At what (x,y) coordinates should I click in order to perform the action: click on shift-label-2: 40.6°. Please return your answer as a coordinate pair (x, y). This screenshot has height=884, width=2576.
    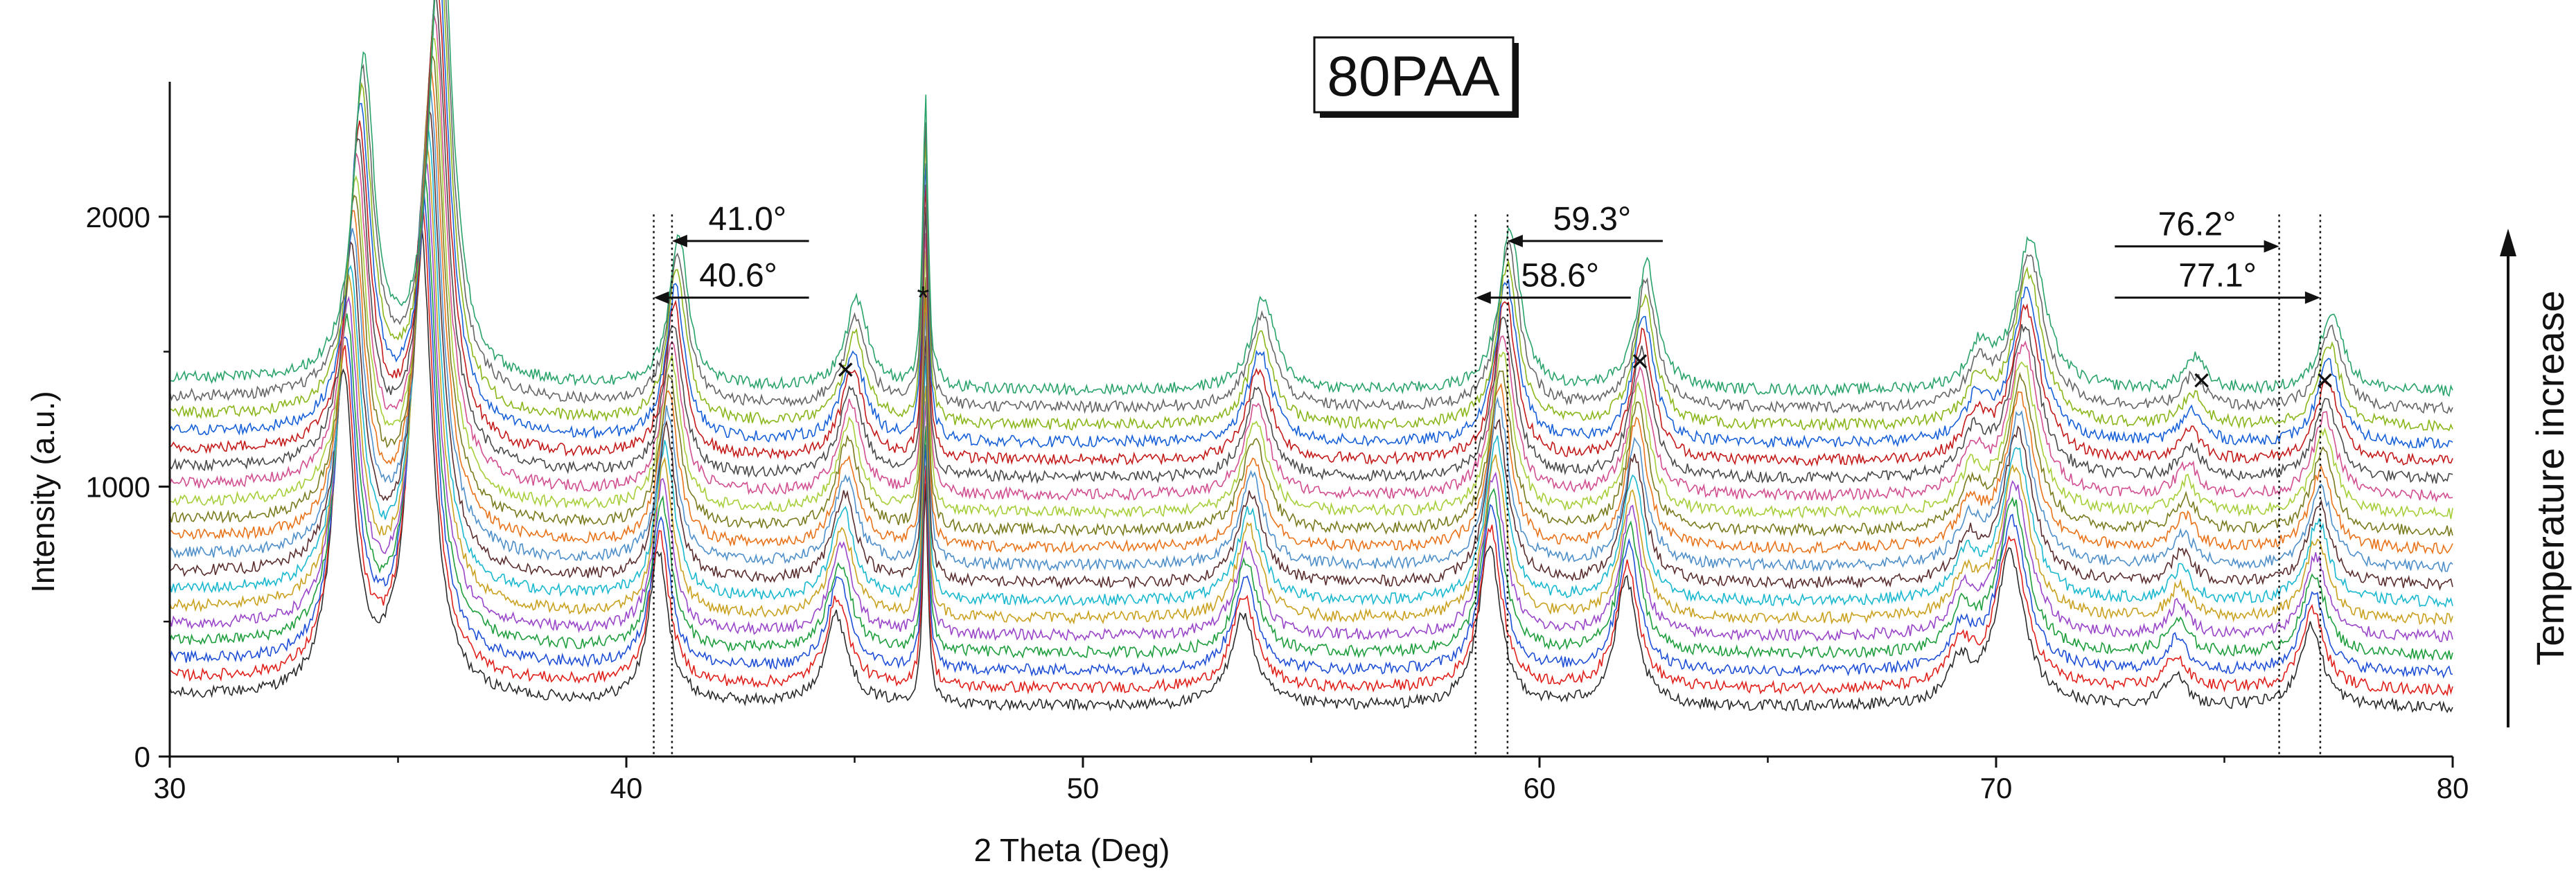
    Looking at the image, I should click on (738, 276).